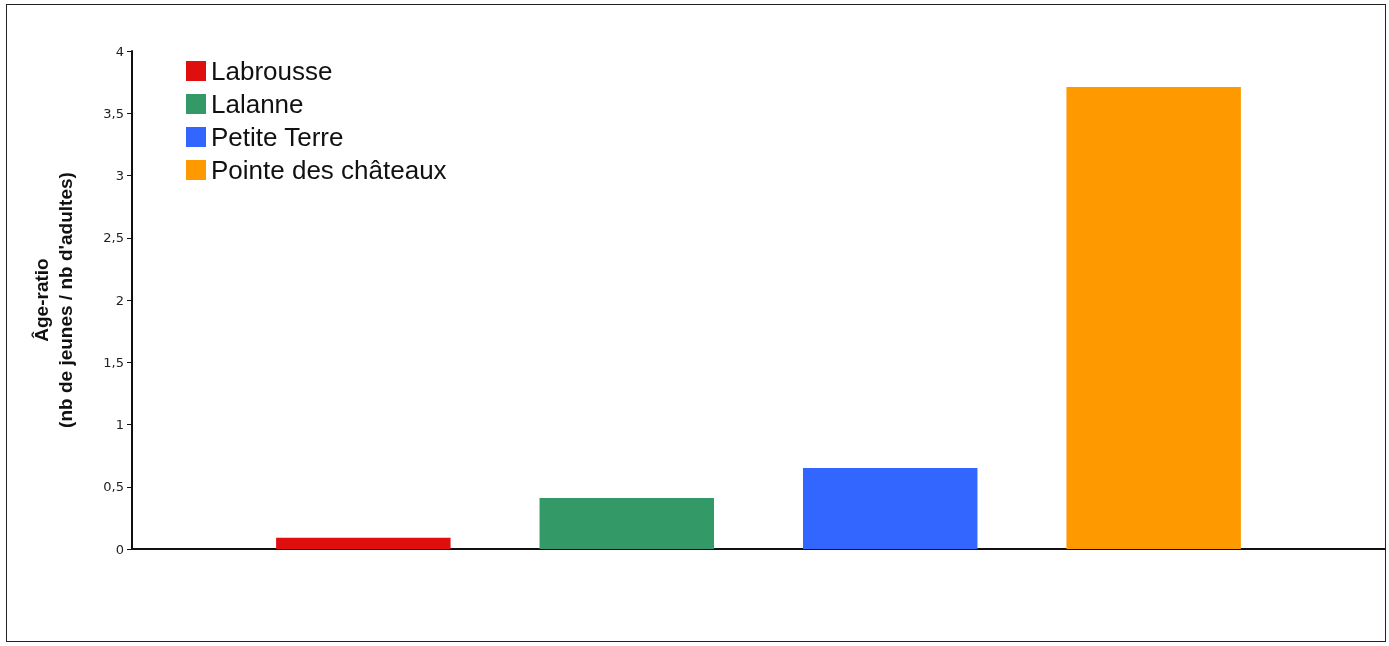 The image size is (1389, 646). I want to click on y-tick-label: 2,5, so click(113, 238).